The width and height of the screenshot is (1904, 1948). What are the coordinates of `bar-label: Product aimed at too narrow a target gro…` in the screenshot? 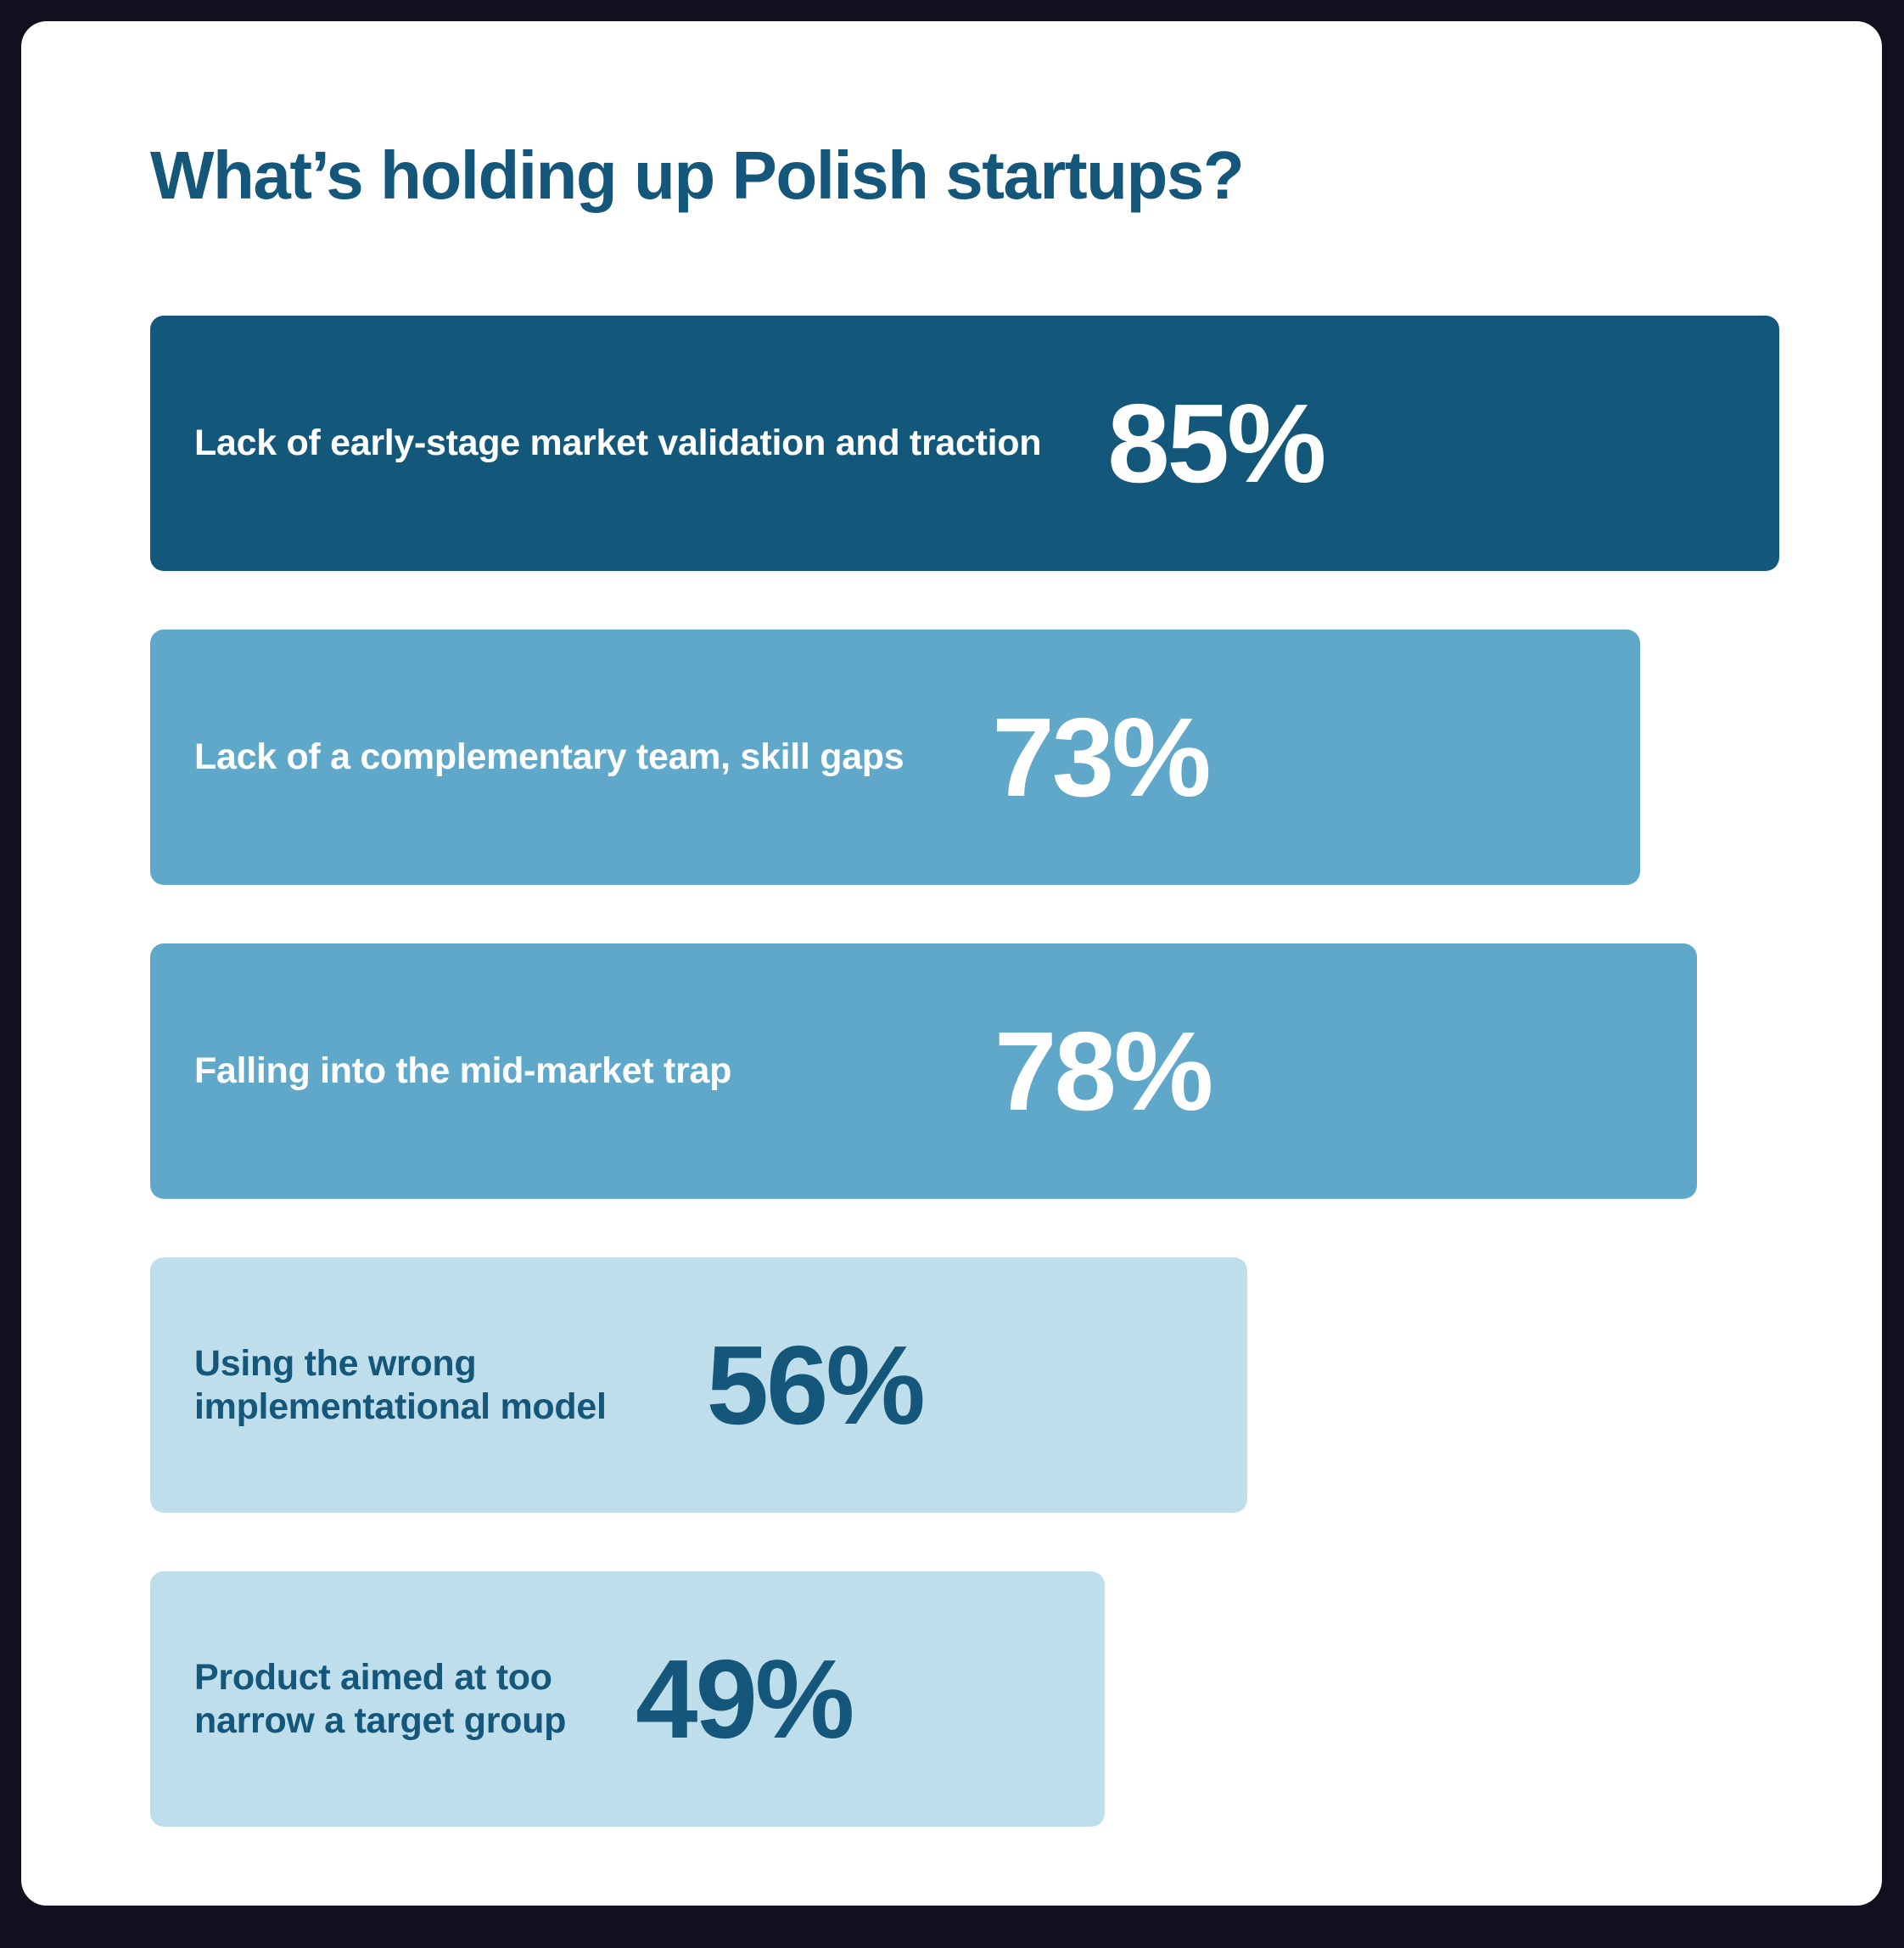 It's located at (380, 1699).